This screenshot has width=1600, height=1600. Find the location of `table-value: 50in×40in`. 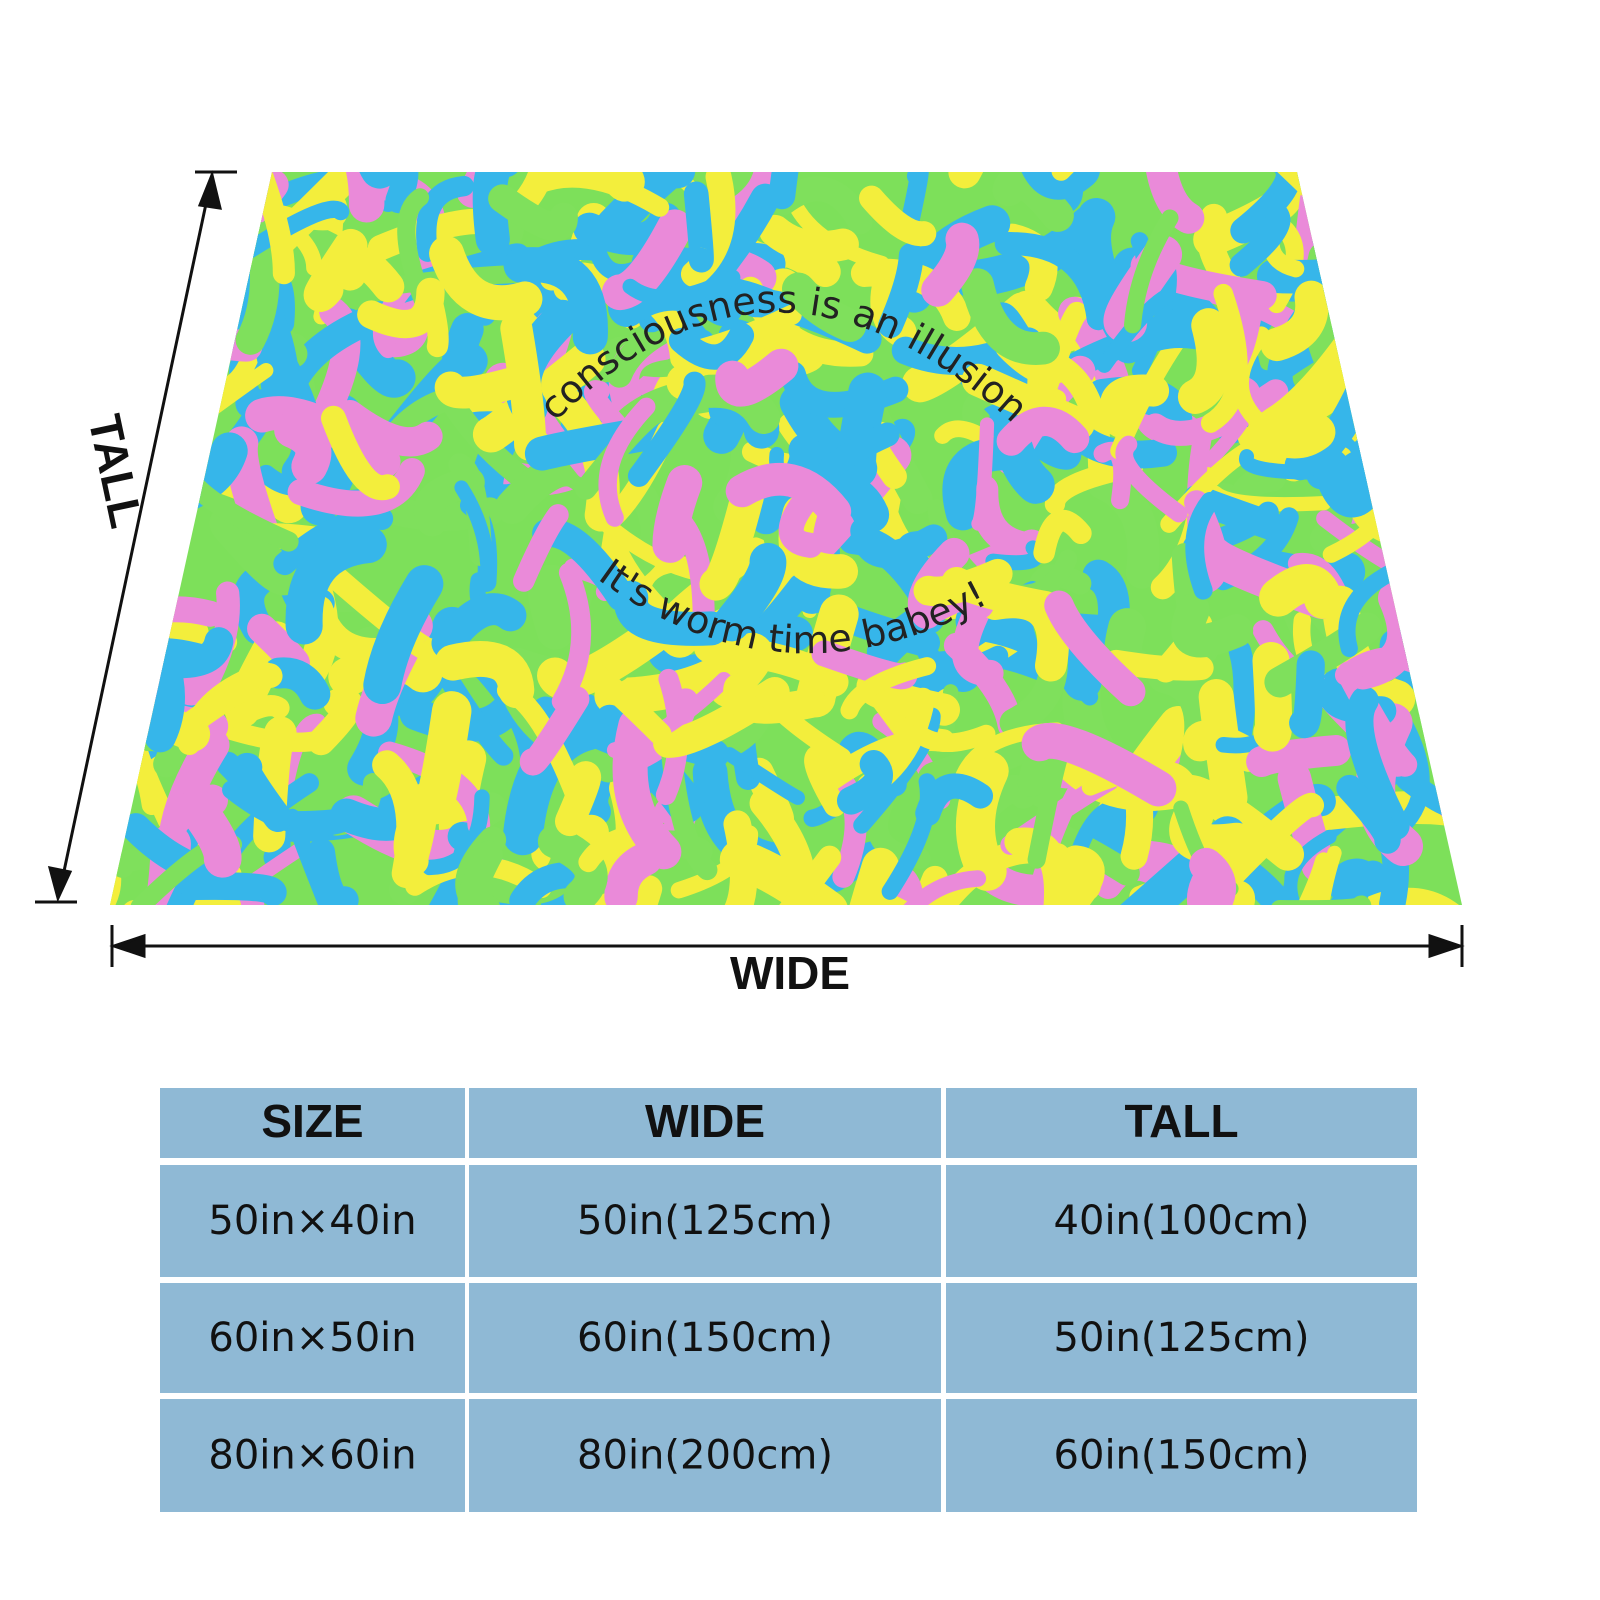

table-value: 50in×40in is located at coordinates (312, 1221).